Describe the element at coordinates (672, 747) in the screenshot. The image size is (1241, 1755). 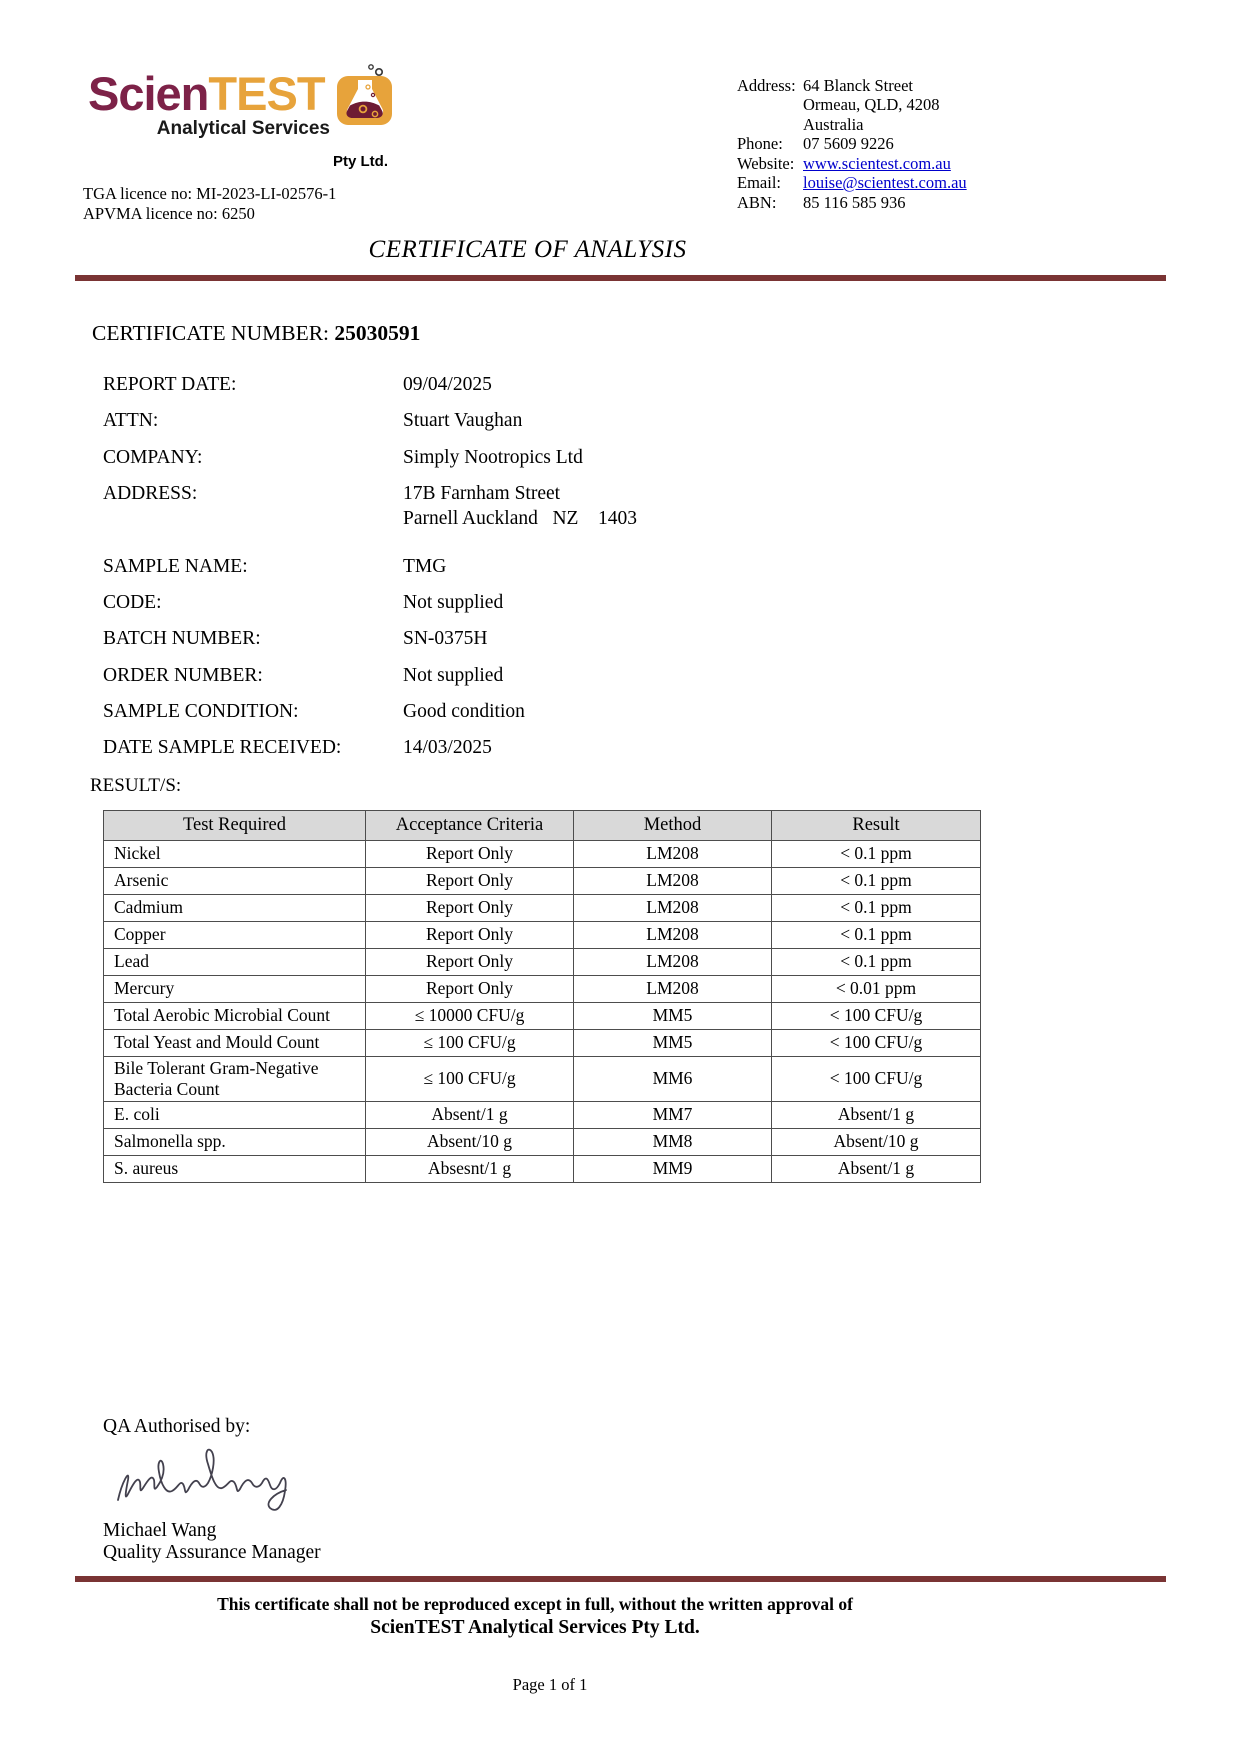
I see `field-row: DATE SAMPLE RECEIVED: 14/03/2025` at that location.